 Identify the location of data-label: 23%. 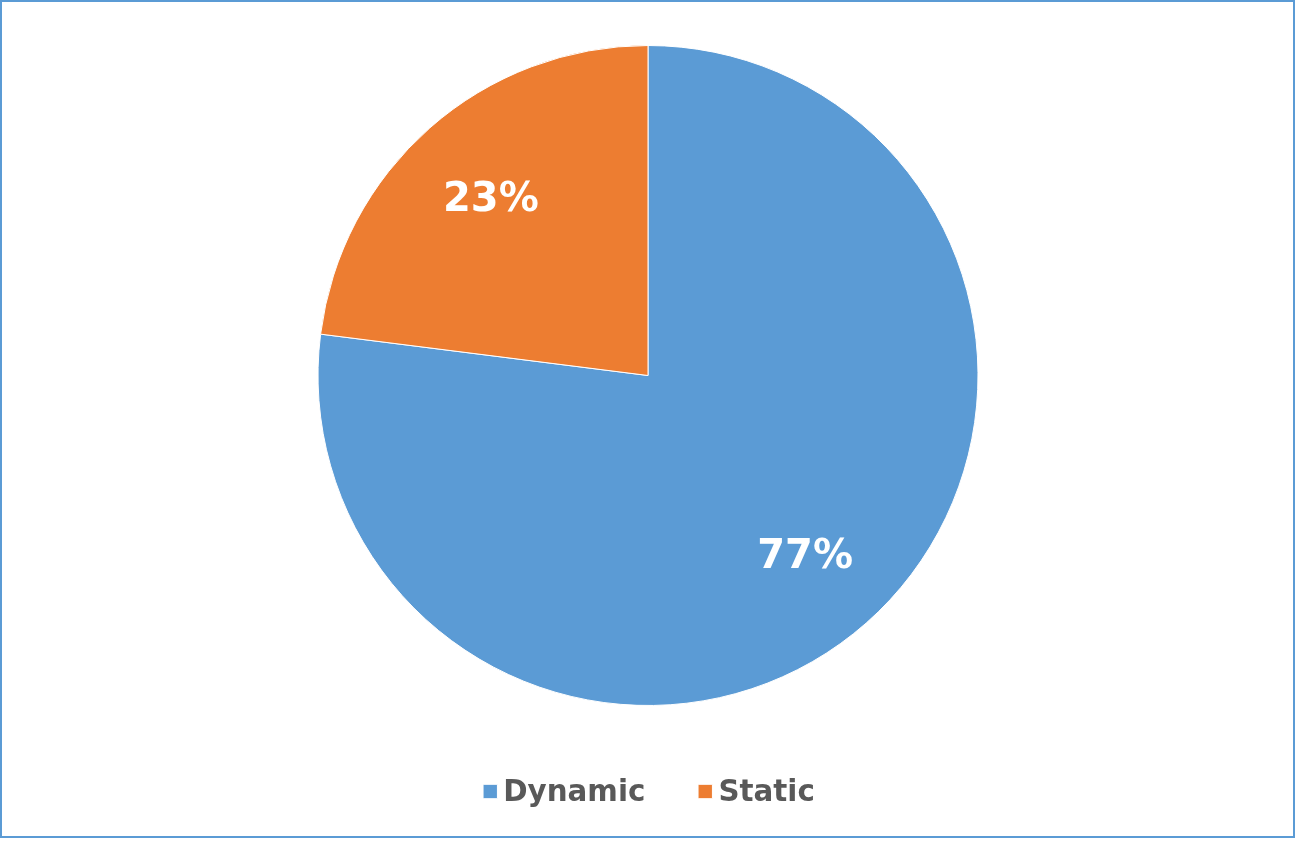
(491, 197).